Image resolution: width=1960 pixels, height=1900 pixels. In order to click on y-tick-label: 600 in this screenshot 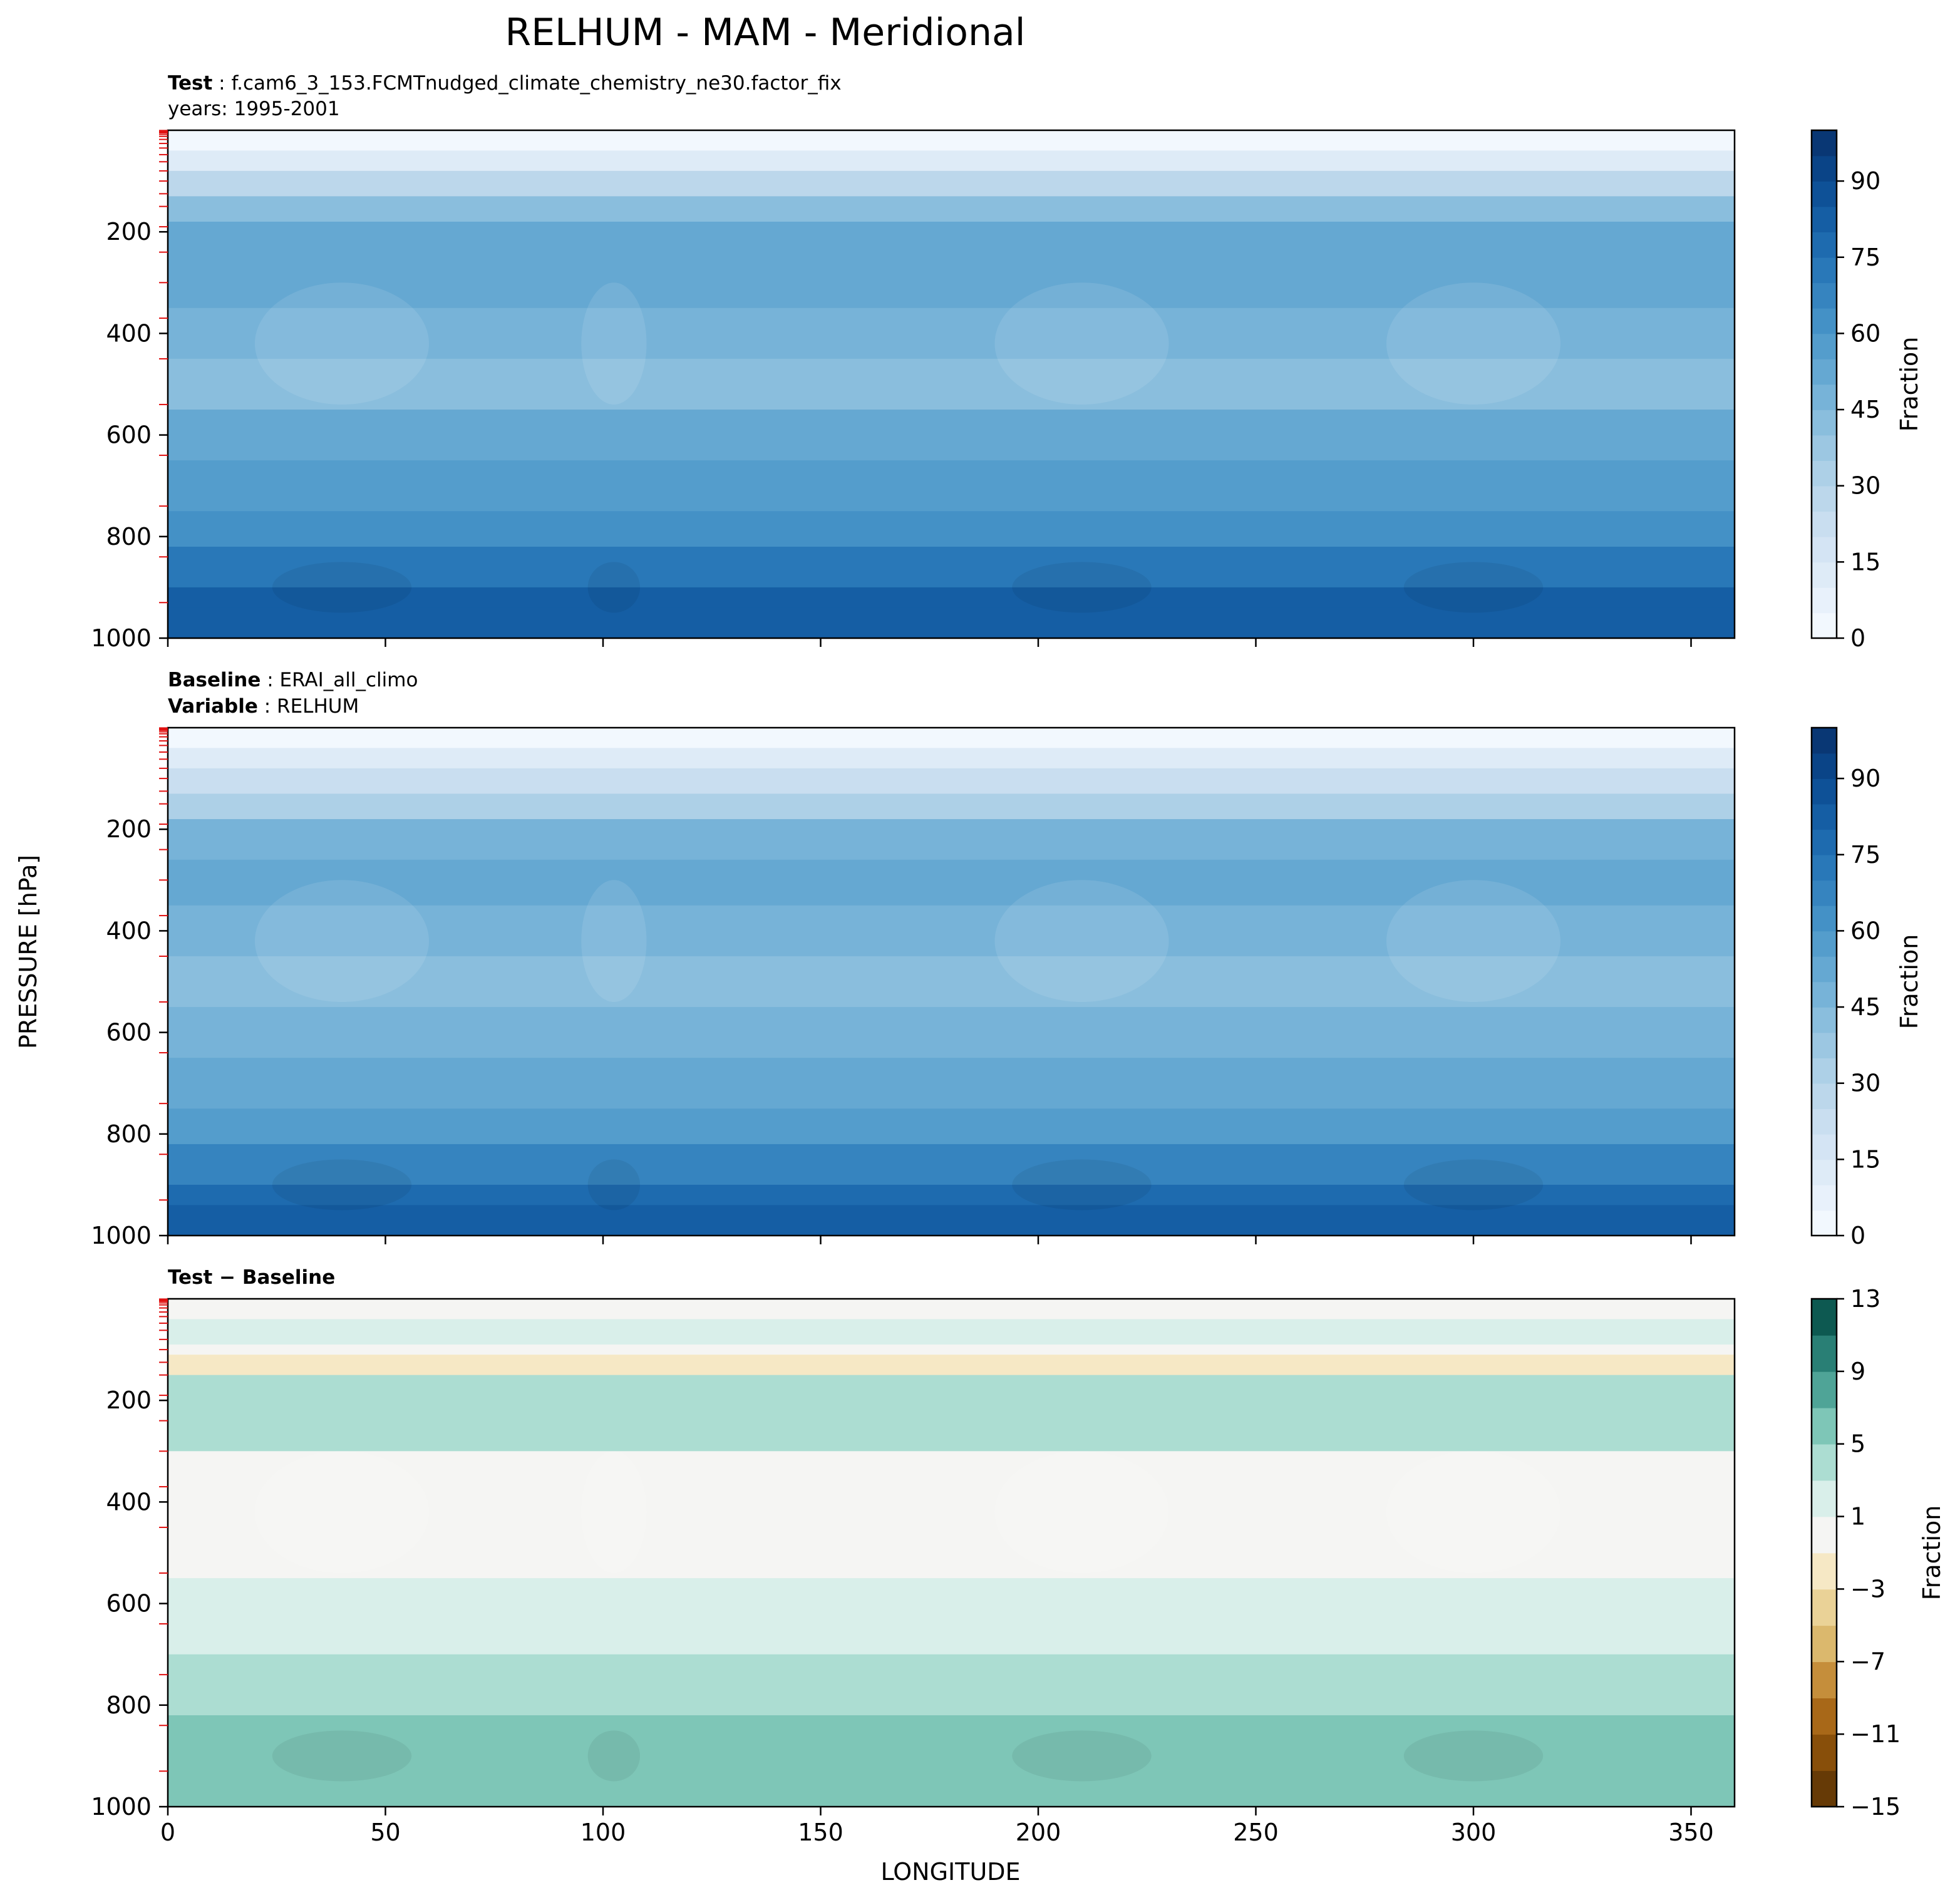, I will do `click(129, 1604)`.